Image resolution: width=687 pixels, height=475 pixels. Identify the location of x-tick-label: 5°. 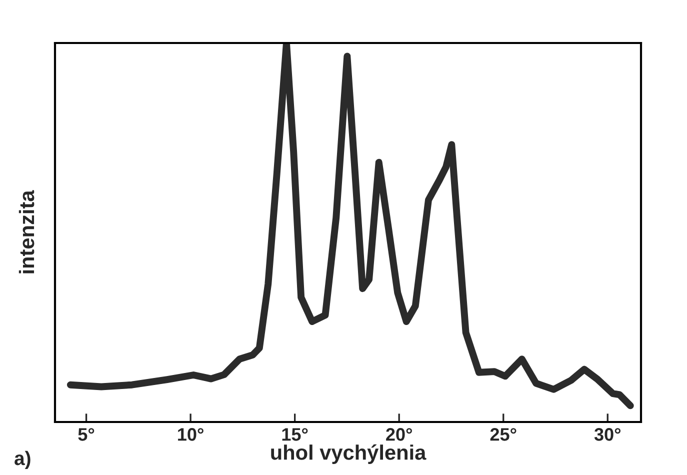
(86, 434).